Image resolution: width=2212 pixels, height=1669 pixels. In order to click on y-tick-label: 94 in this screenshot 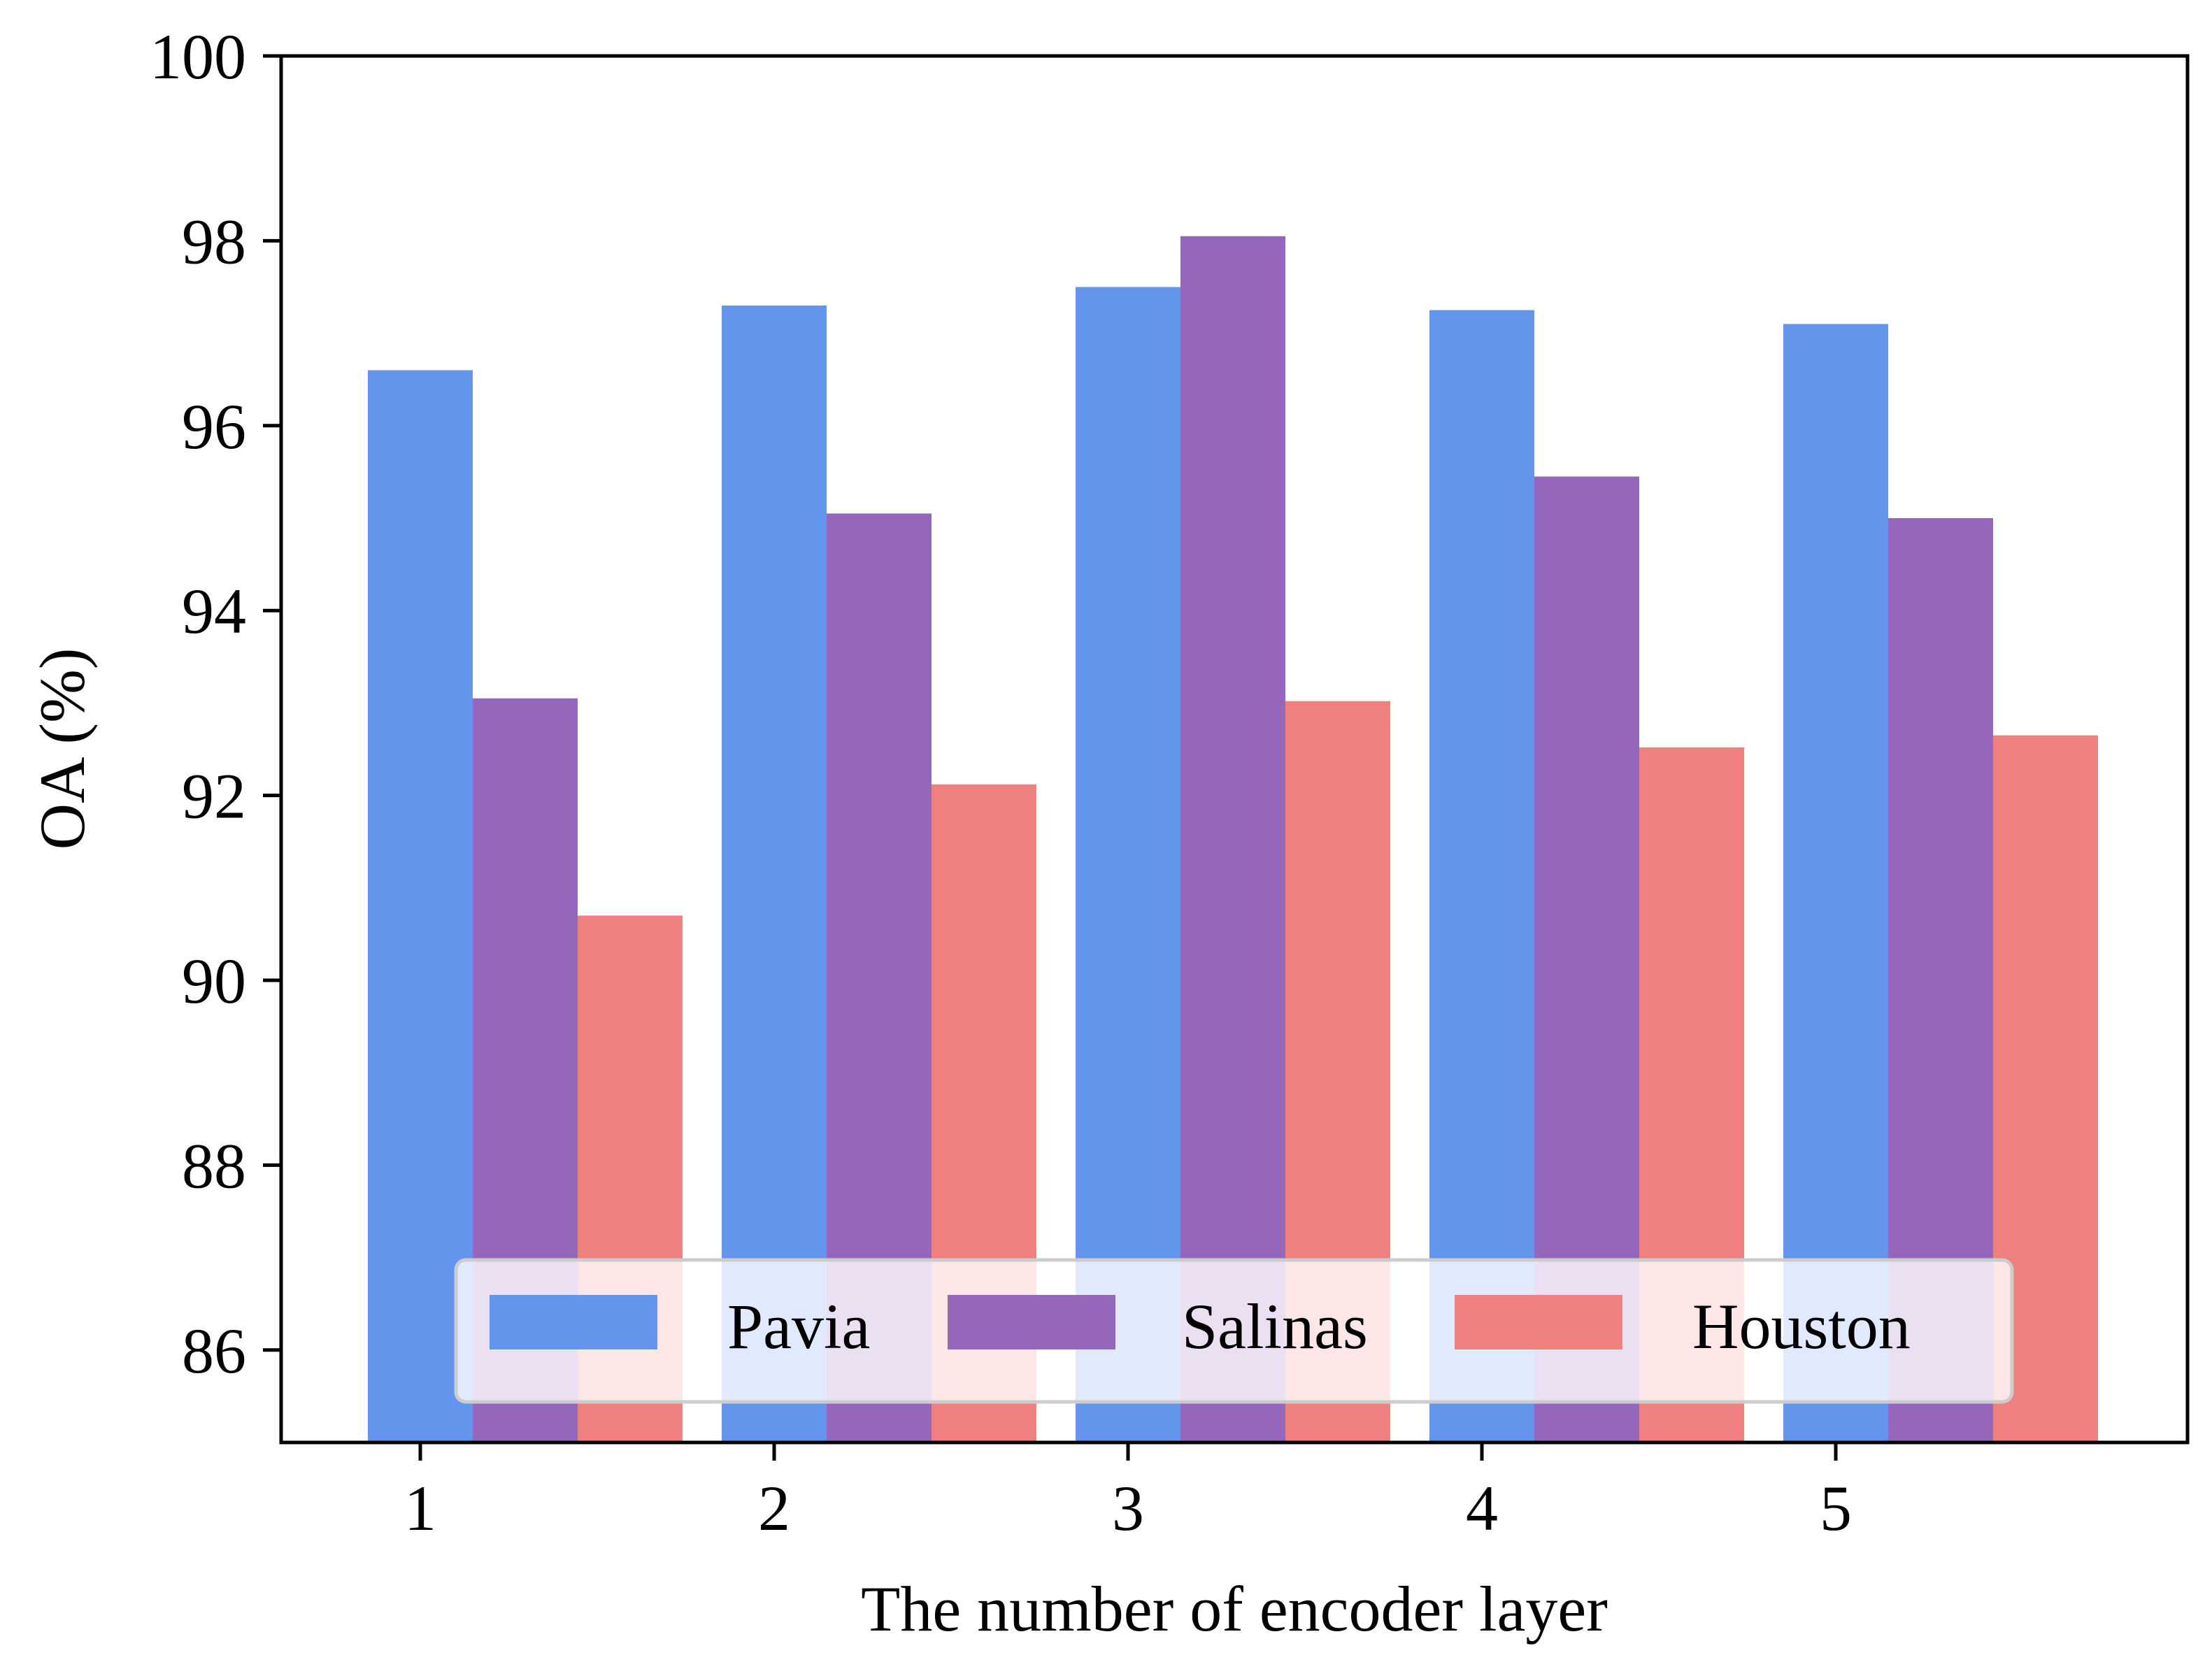, I will do `click(214, 611)`.